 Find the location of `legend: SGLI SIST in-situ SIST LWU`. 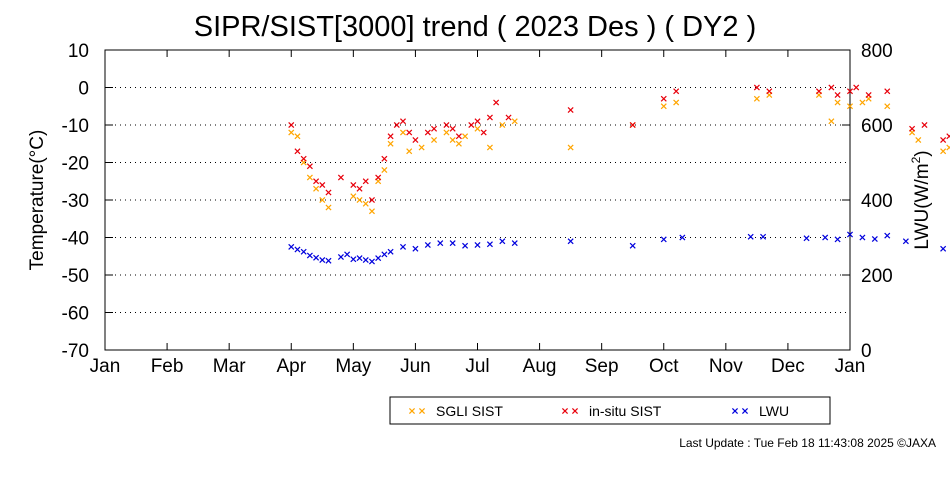

legend: SGLI SIST in-situ SIST LWU is located at coordinates (610, 410).